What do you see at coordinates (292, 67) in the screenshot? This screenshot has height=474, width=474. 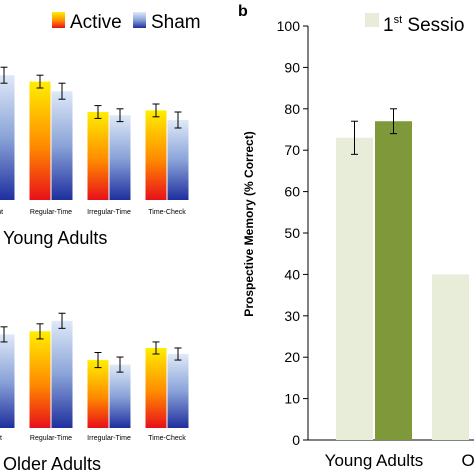 I see `y-tick-label: 90` at bounding box center [292, 67].